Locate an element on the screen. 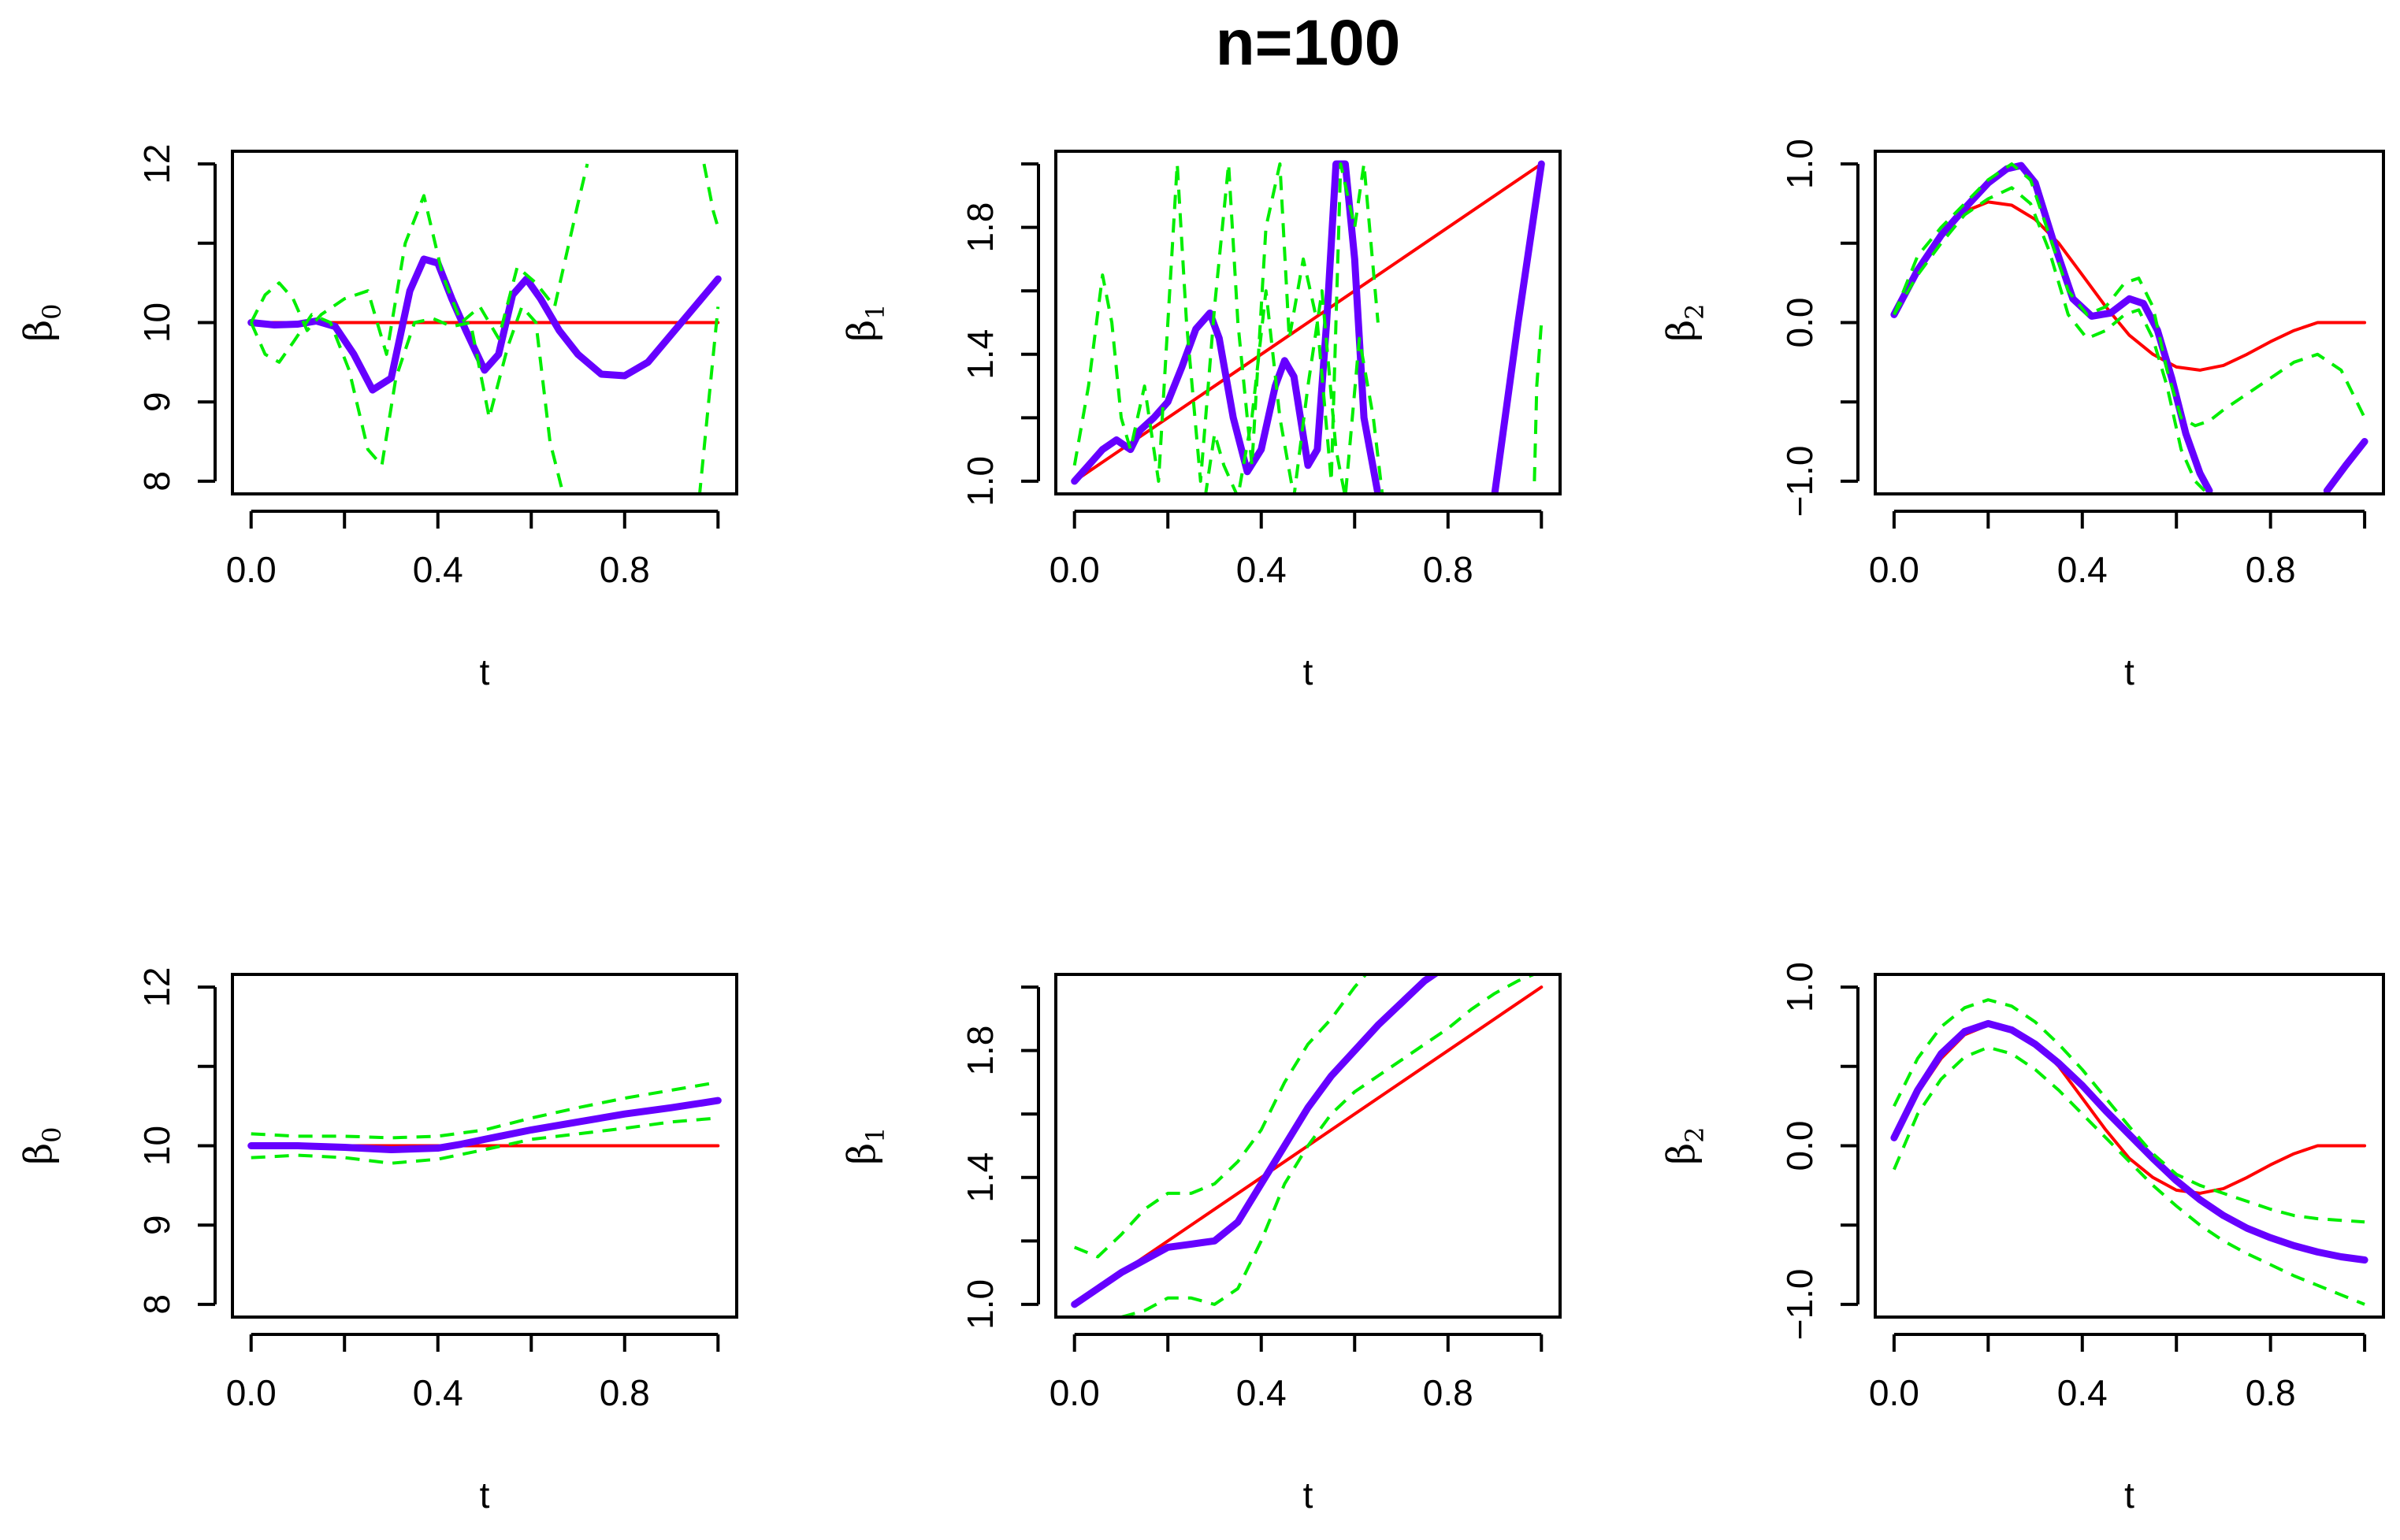 This screenshot has width=2400, height=1540. series-line-estimate-end- is located at coordinates (2346, 466).